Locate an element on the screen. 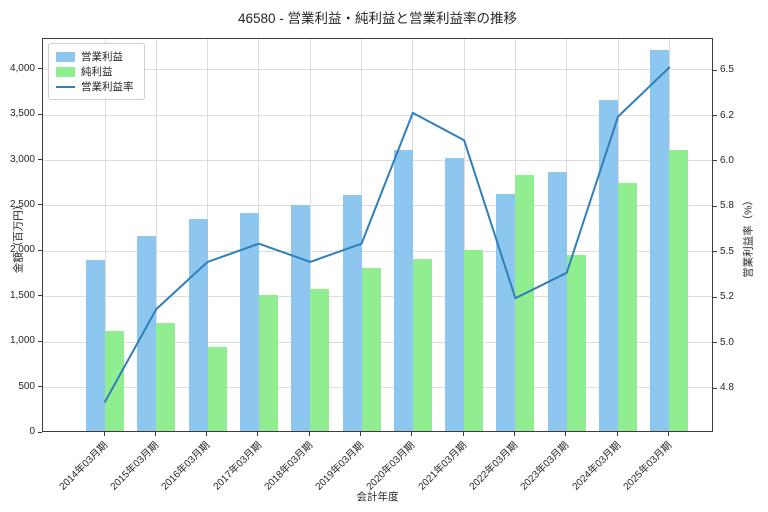 This screenshot has width=768, height=512. legend-label: 営業利益率 is located at coordinates (107, 87).